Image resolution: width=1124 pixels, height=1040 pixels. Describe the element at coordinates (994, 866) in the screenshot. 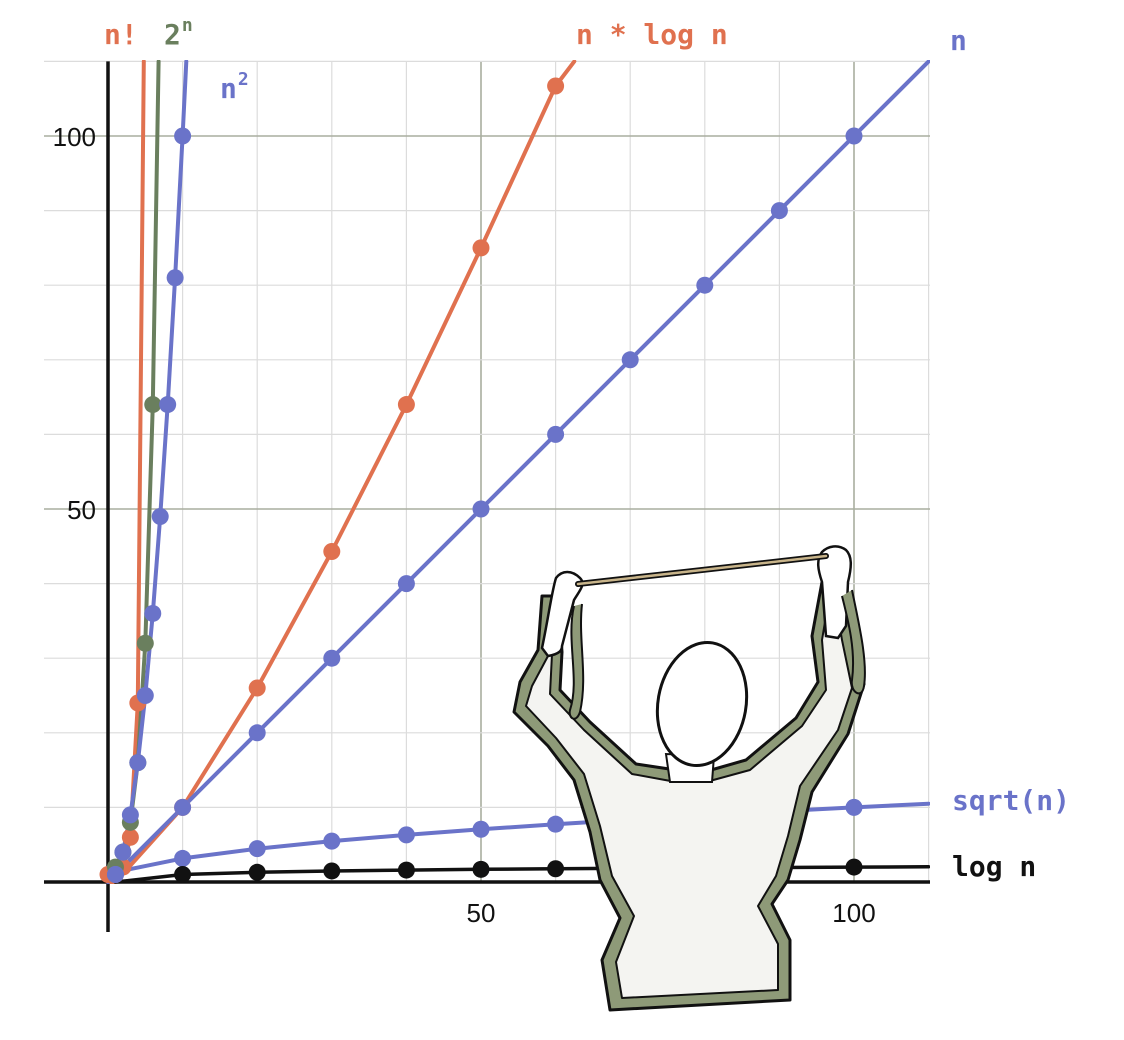

I see `curve-label: log n` at that location.